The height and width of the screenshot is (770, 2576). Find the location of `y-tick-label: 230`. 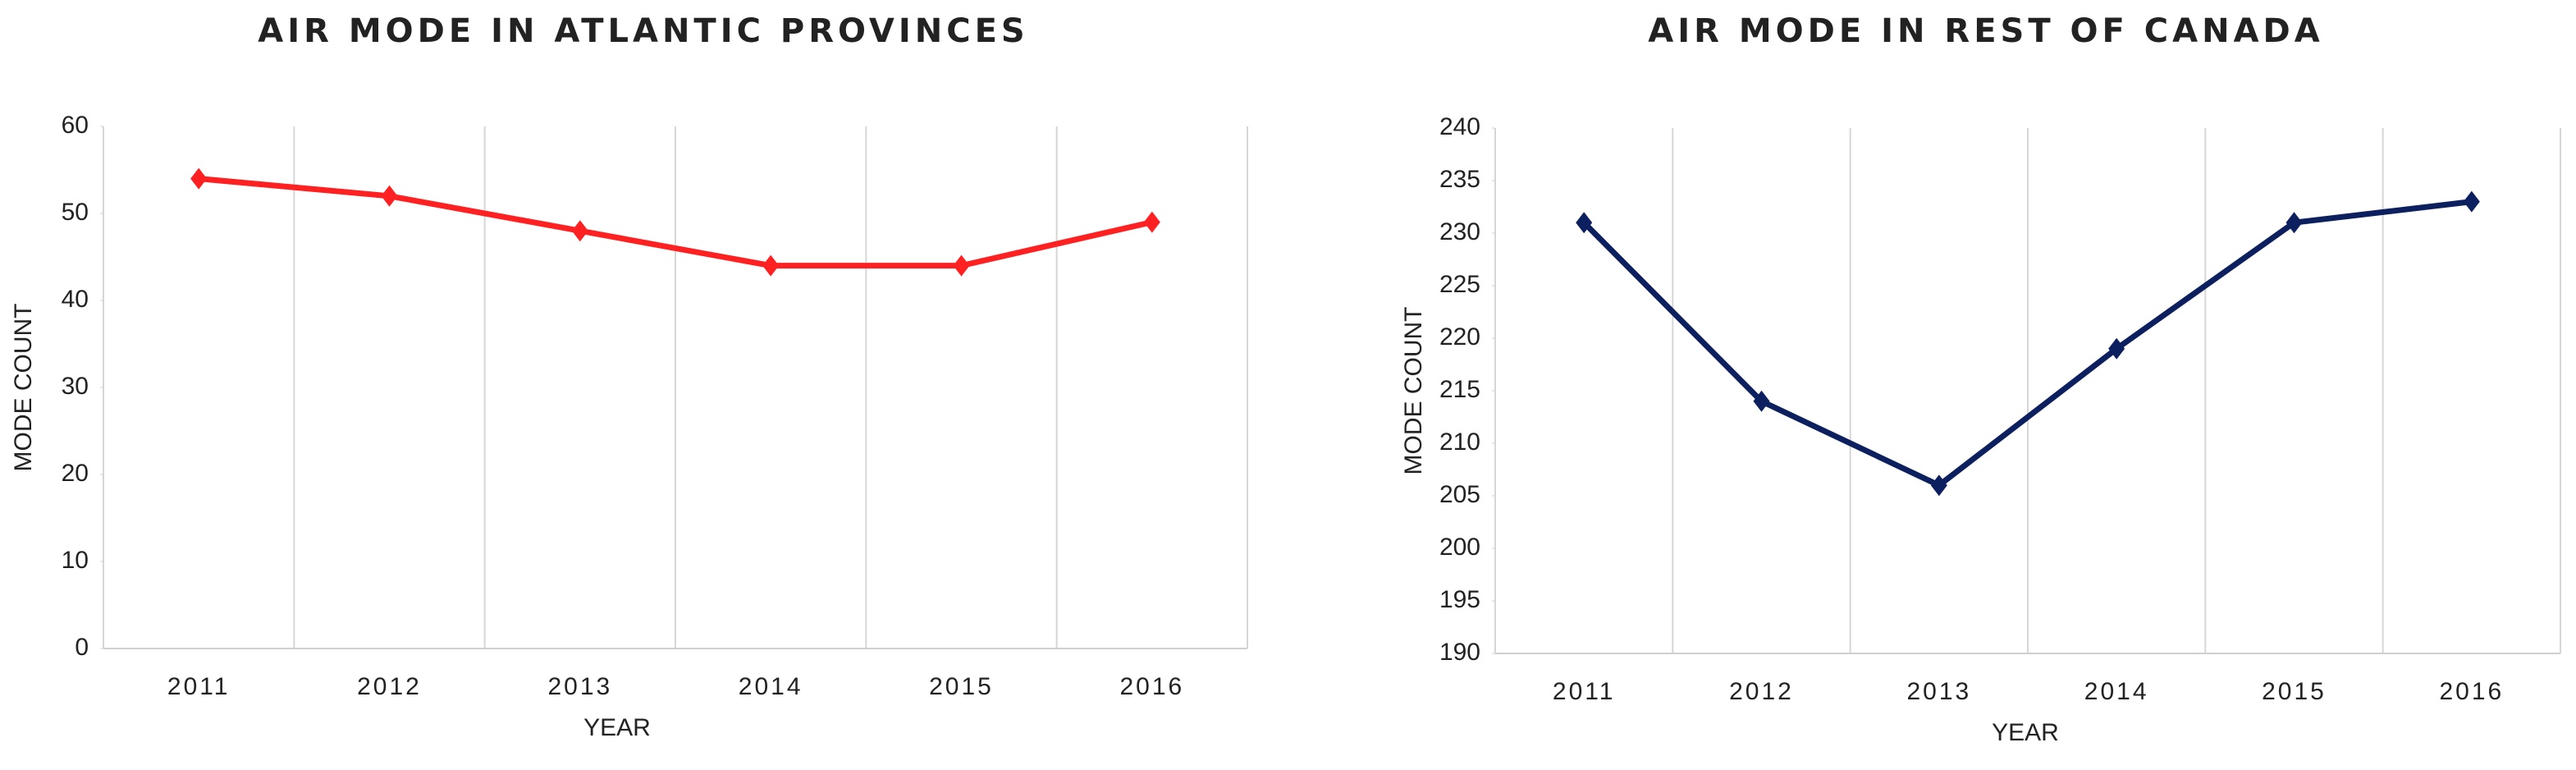

y-tick-label: 230 is located at coordinates (1459, 231).